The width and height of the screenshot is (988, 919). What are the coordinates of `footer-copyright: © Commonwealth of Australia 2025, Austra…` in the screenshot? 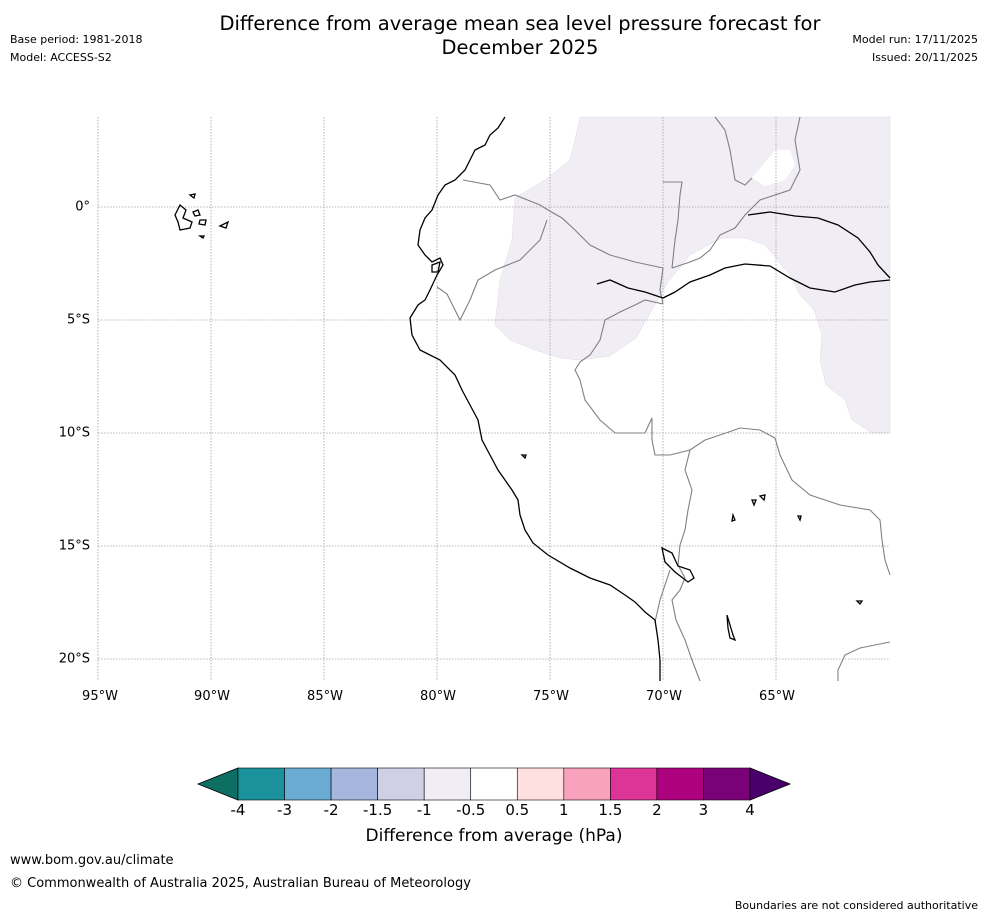 It's located at (240, 883).